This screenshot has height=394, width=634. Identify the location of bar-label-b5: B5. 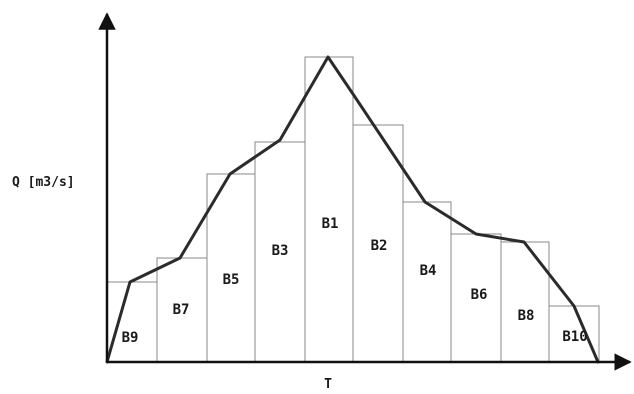
(231, 280).